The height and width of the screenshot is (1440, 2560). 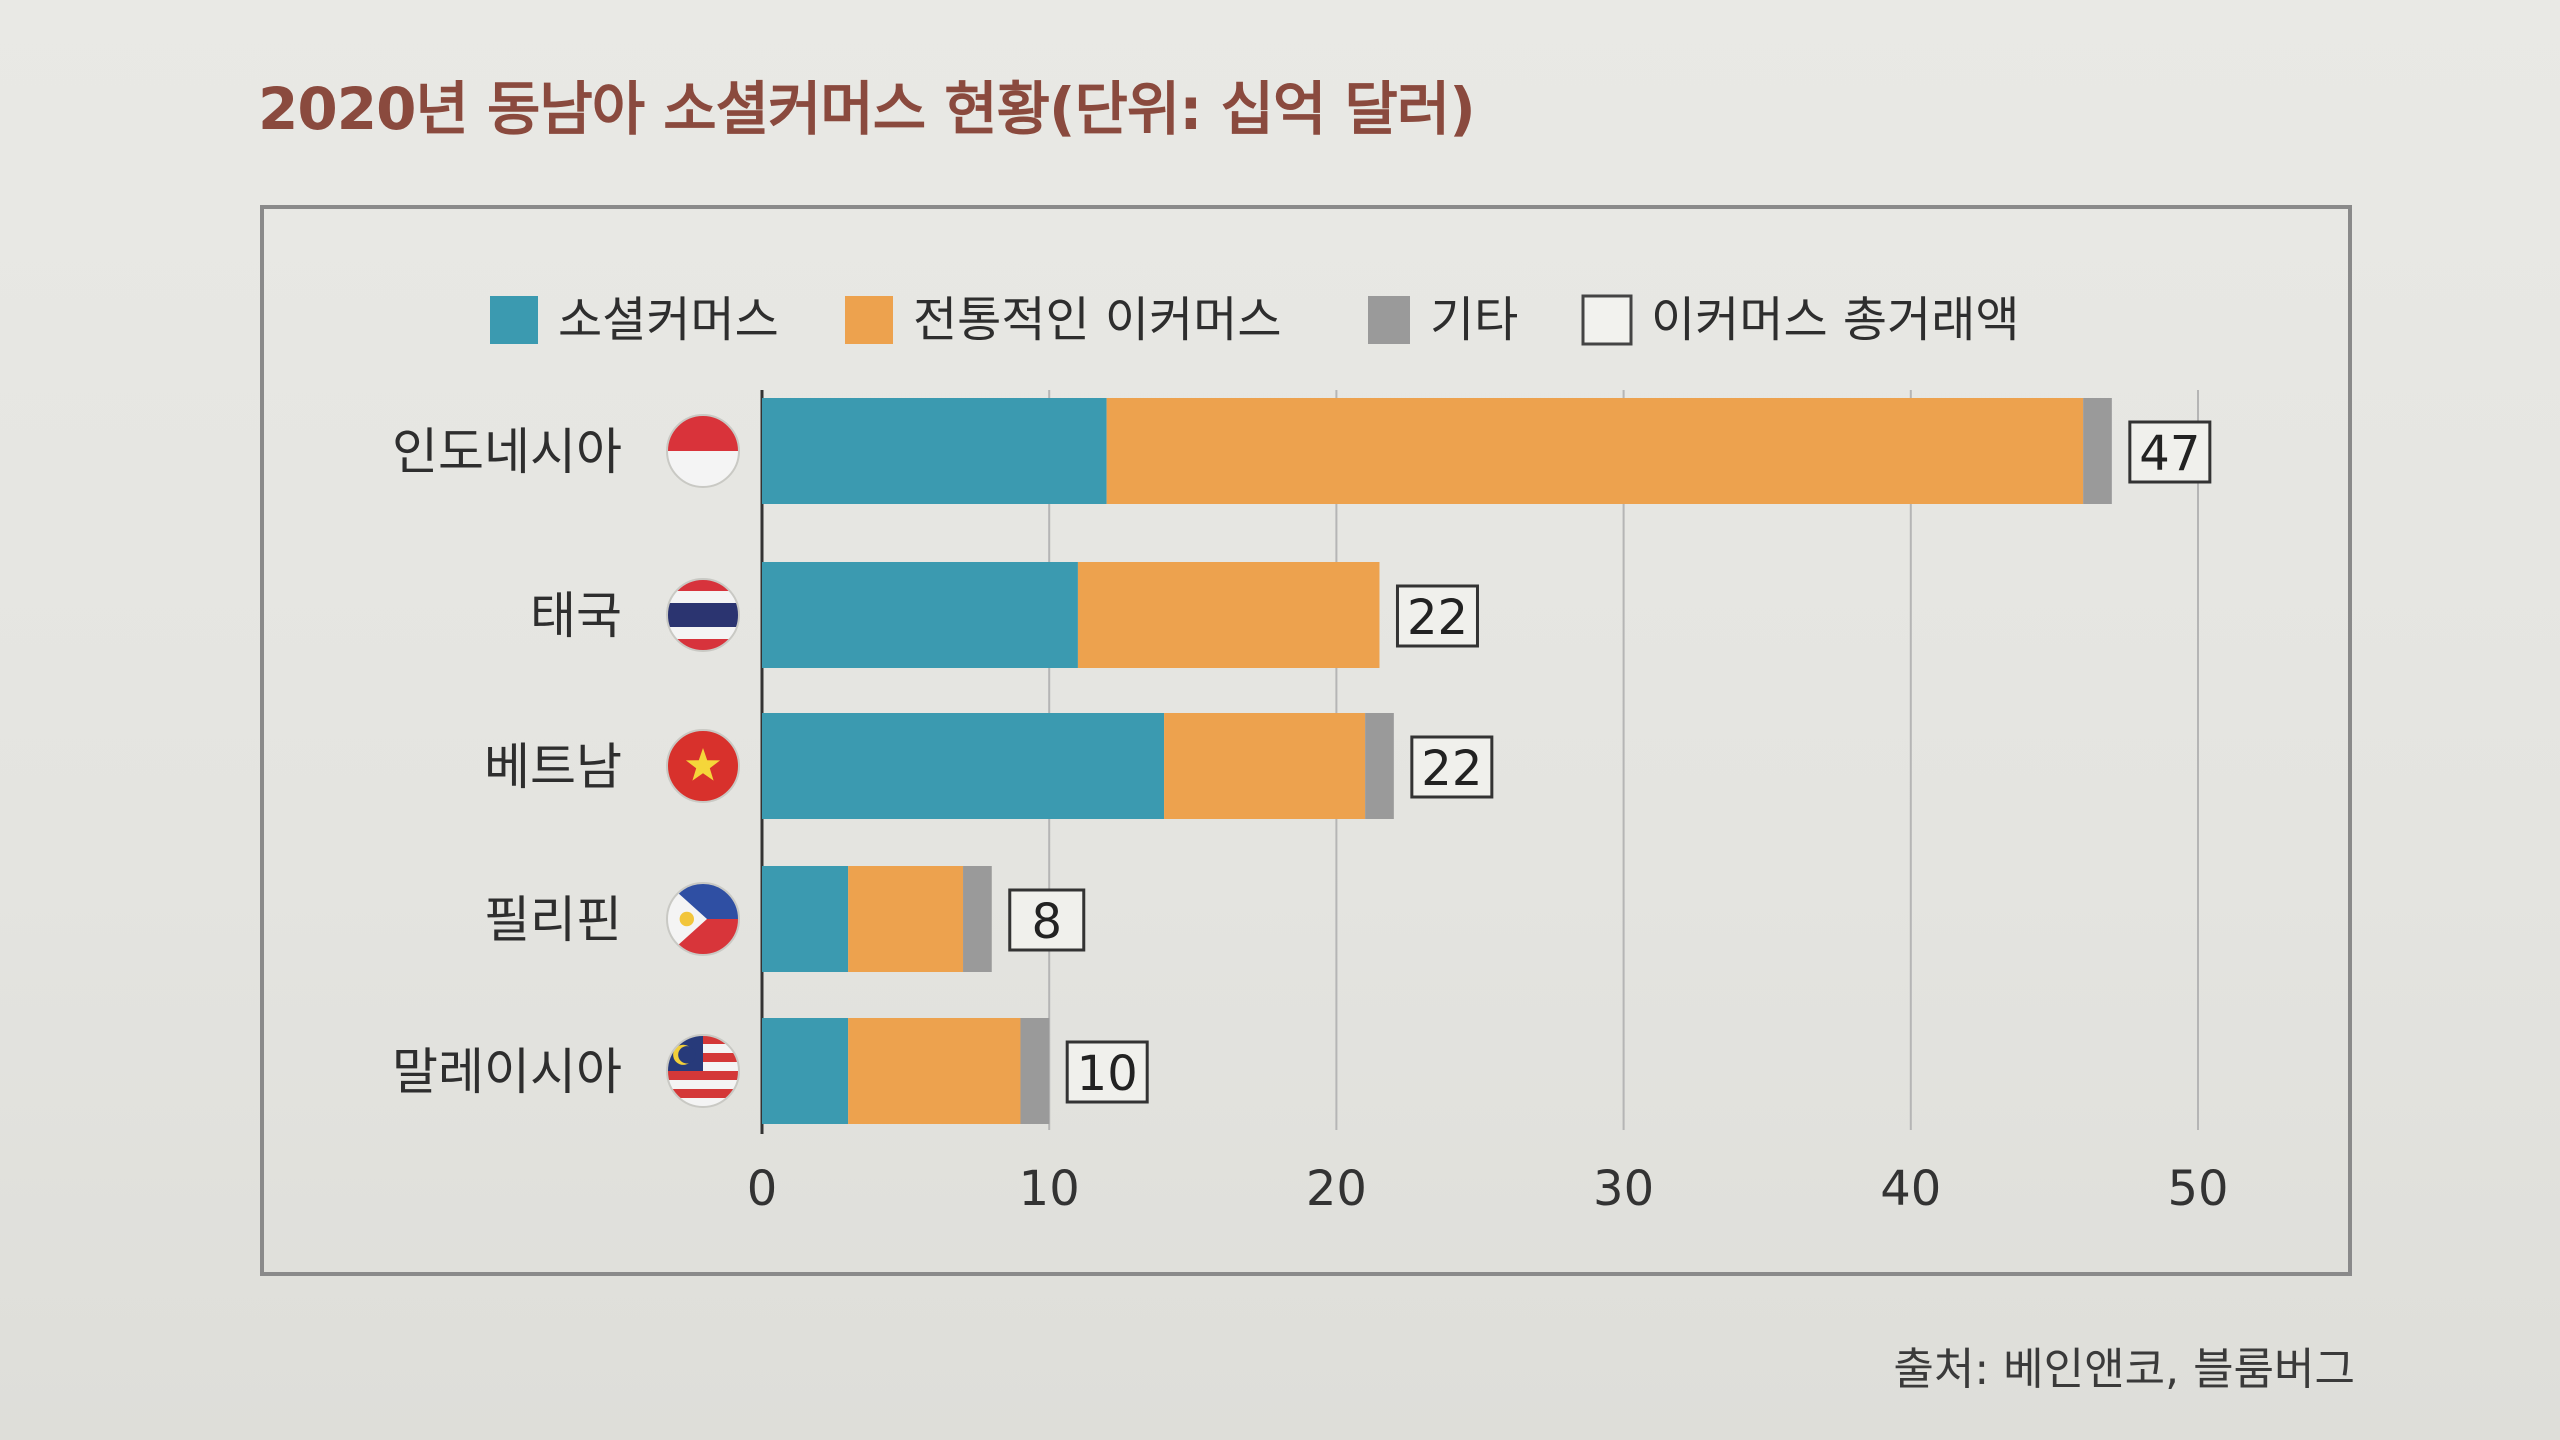 What do you see at coordinates (507, 1072) in the screenshot?
I see `category-label: 말레이시아` at bounding box center [507, 1072].